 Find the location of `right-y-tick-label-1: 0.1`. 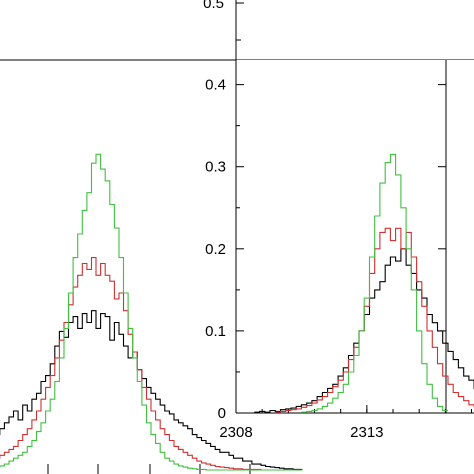

right-y-tick-label-1: 0.1 is located at coordinates (215, 331).